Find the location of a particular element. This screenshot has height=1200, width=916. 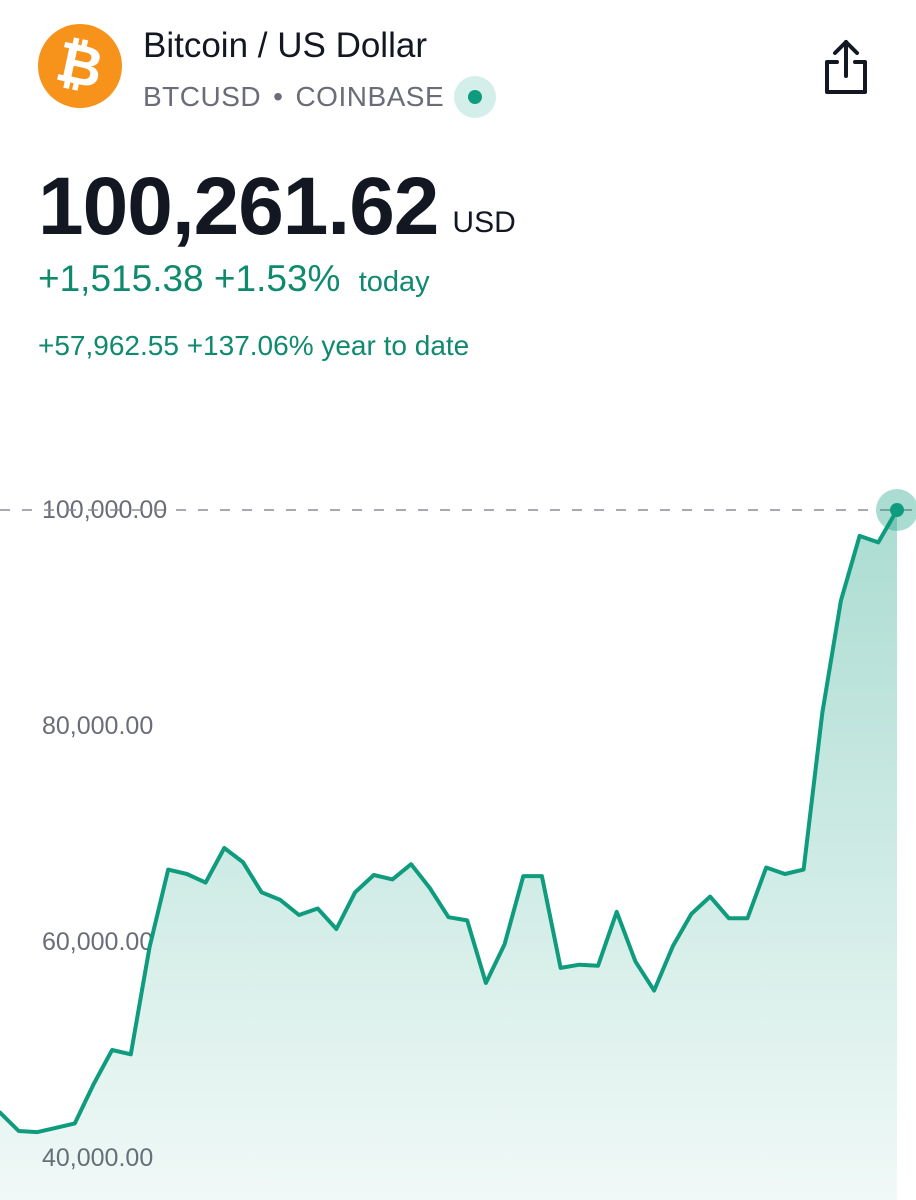

price-block: 100,261.62 USD is located at coordinates (277, 207).